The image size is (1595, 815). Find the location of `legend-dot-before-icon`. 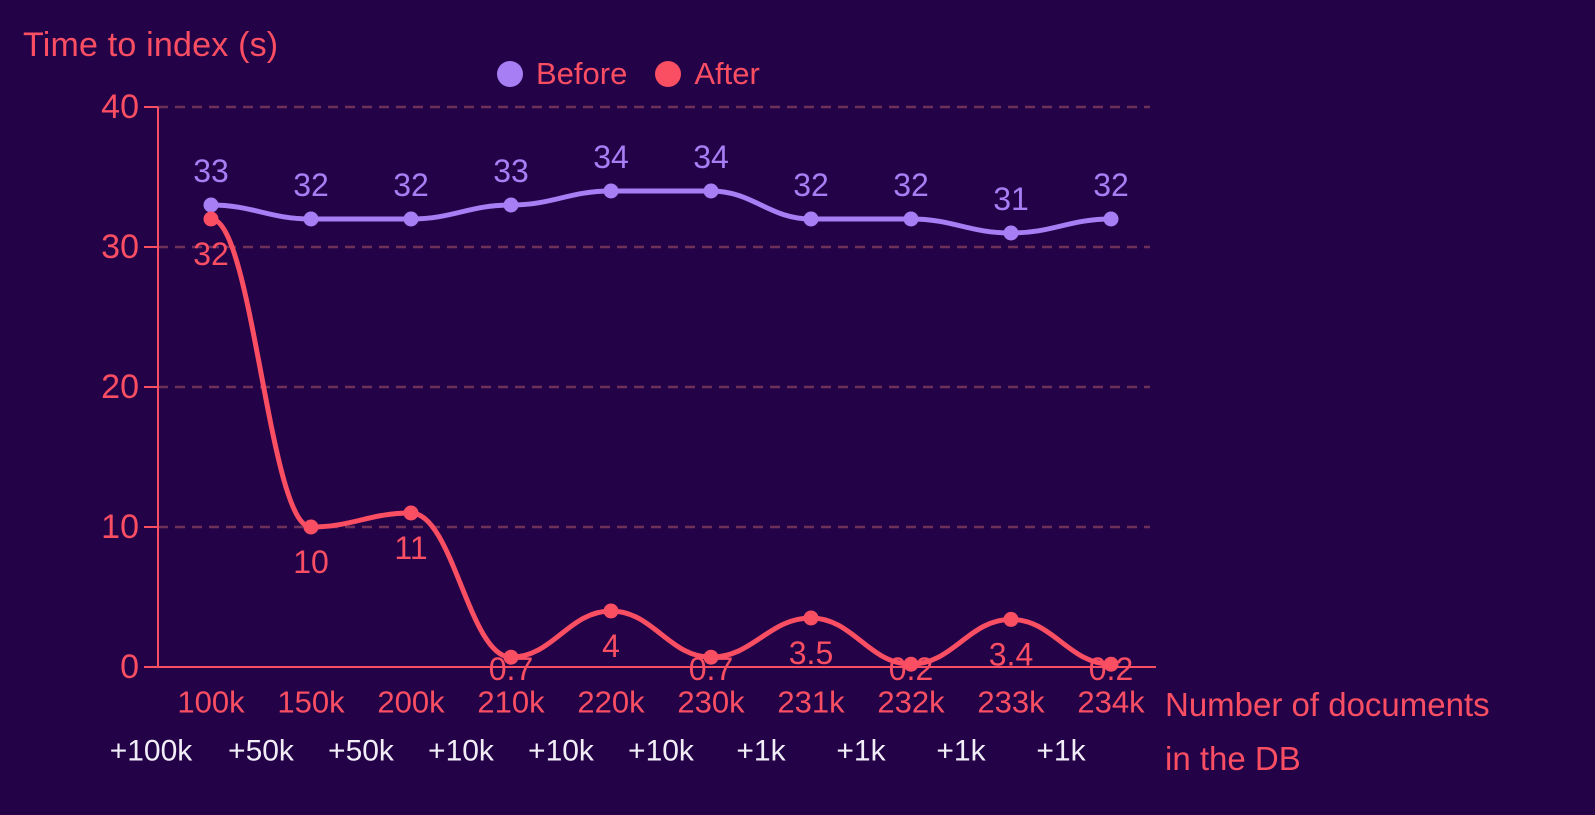

legend-dot-before-icon is located at coordinates (510, 74).